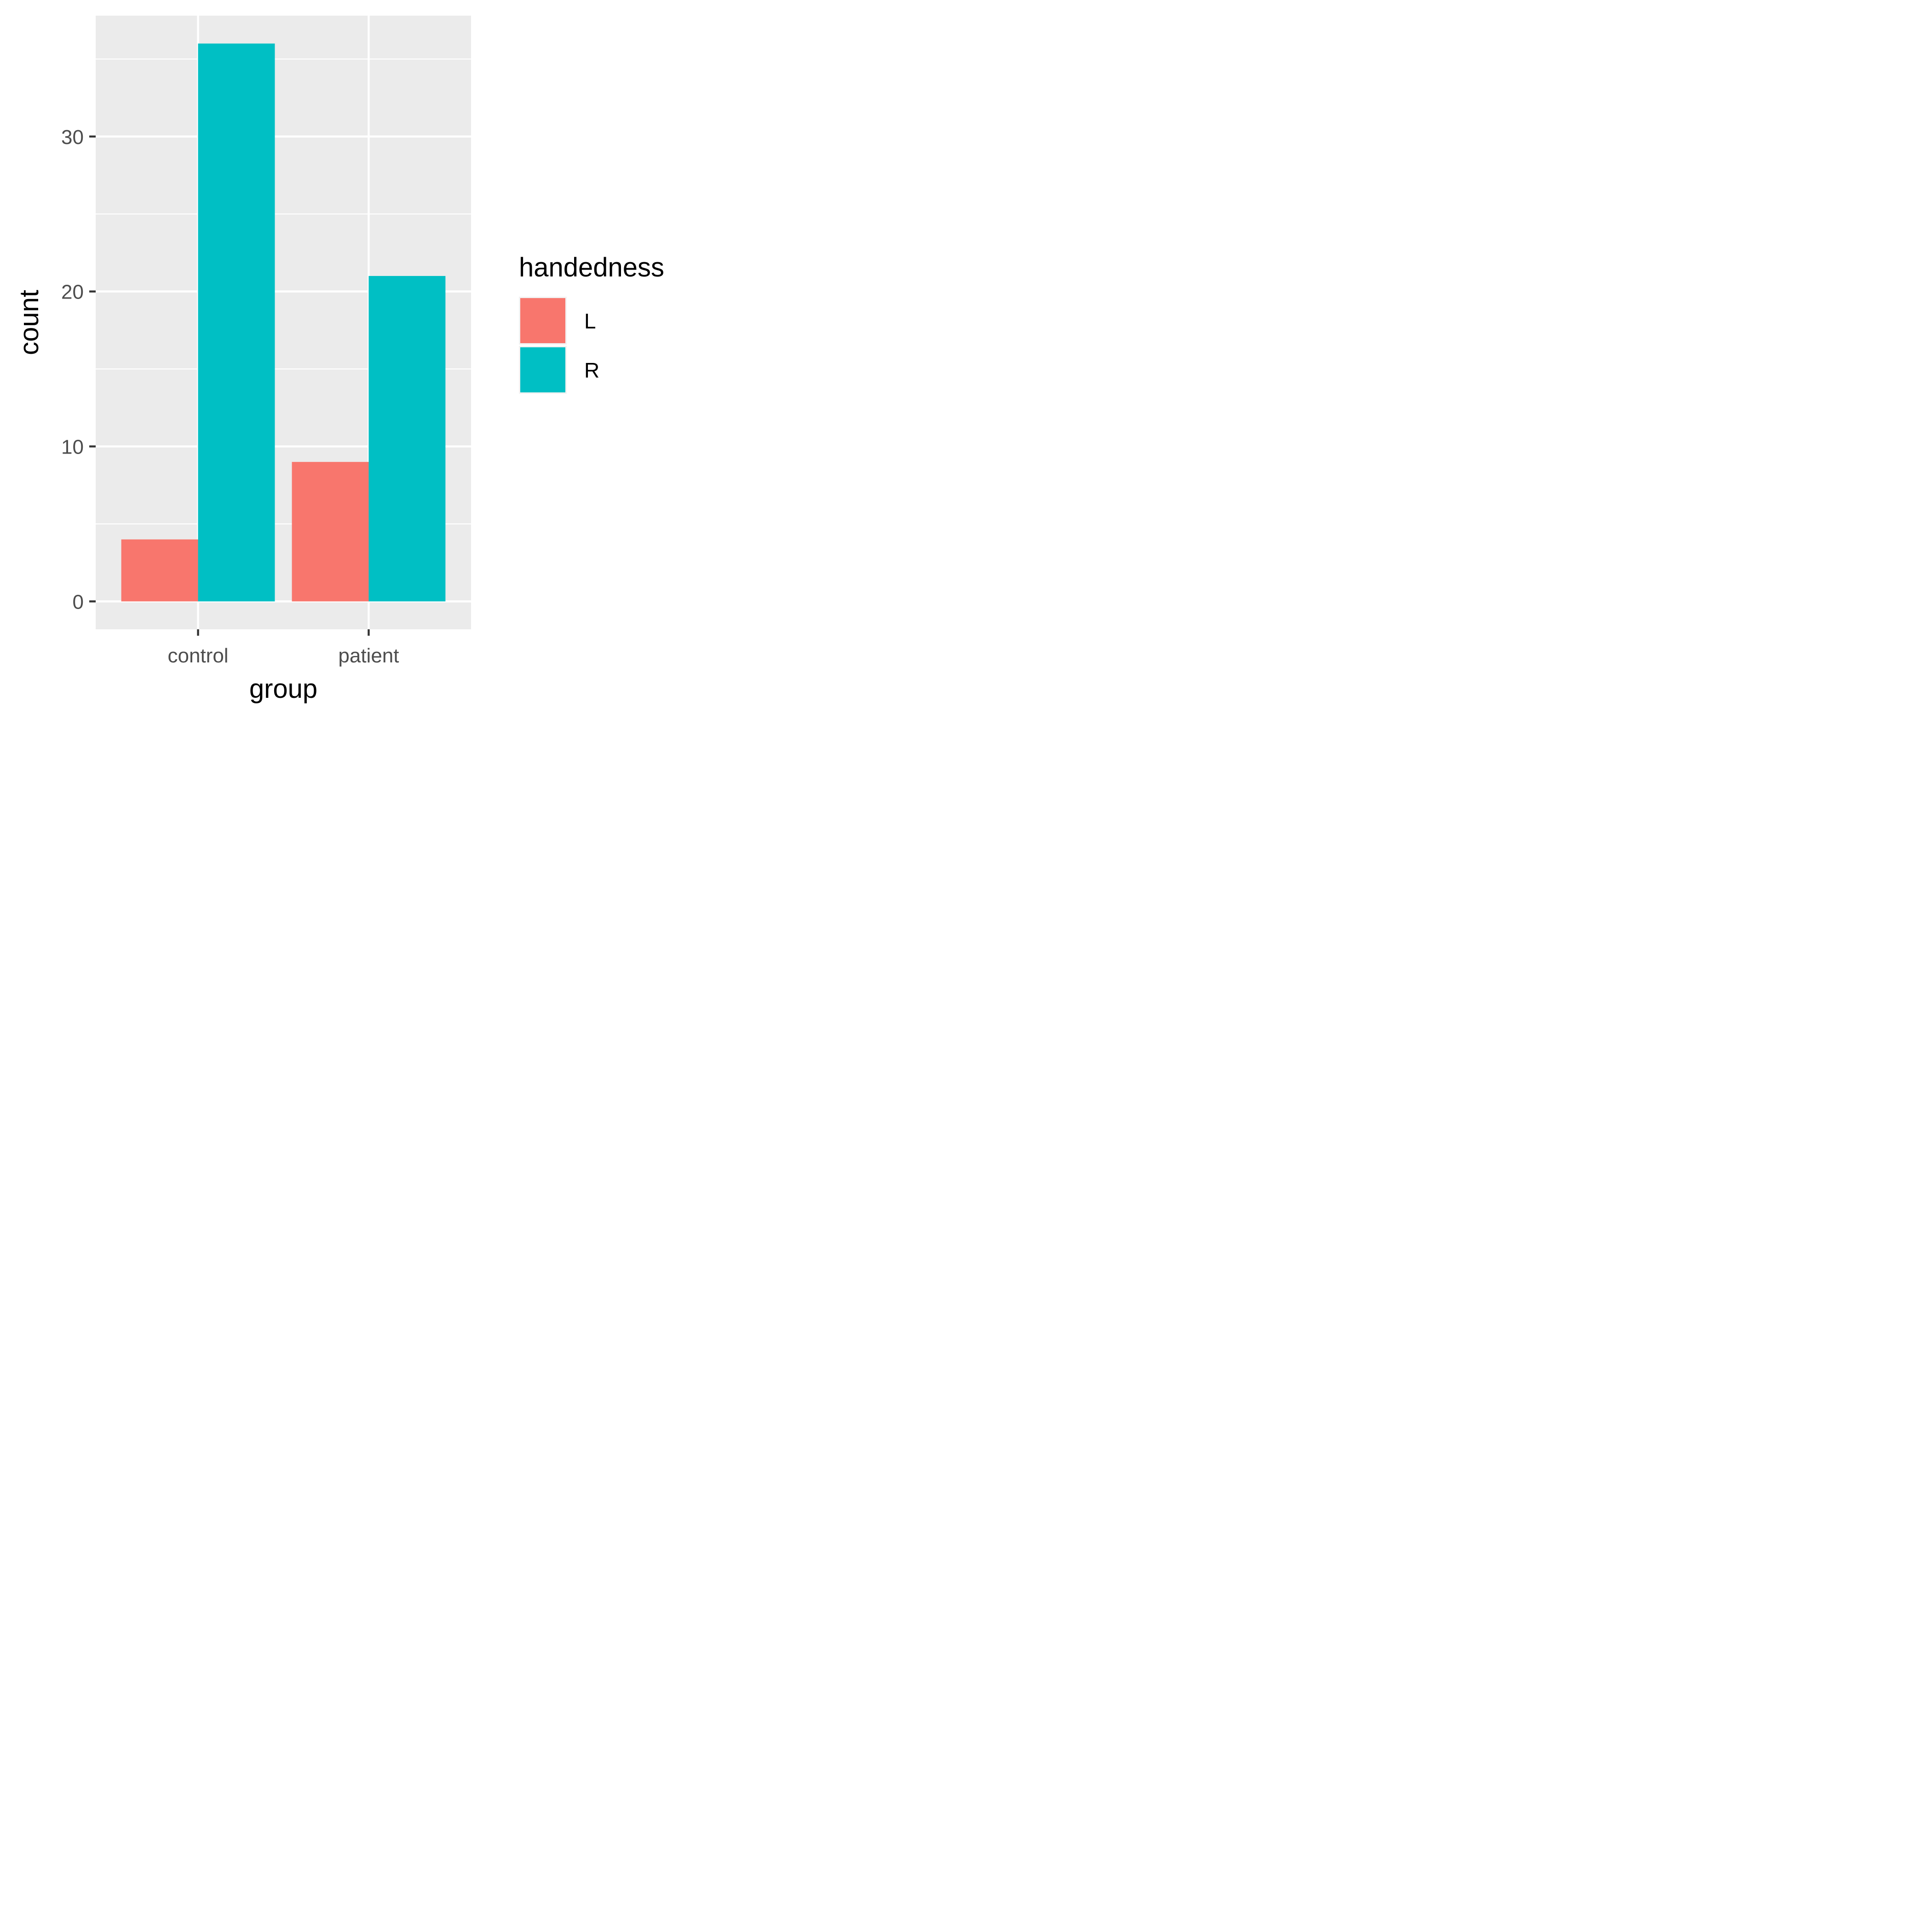 This screenshot has width=1932, height=1932. I want to click on legend-key-L, so click(542, 320).